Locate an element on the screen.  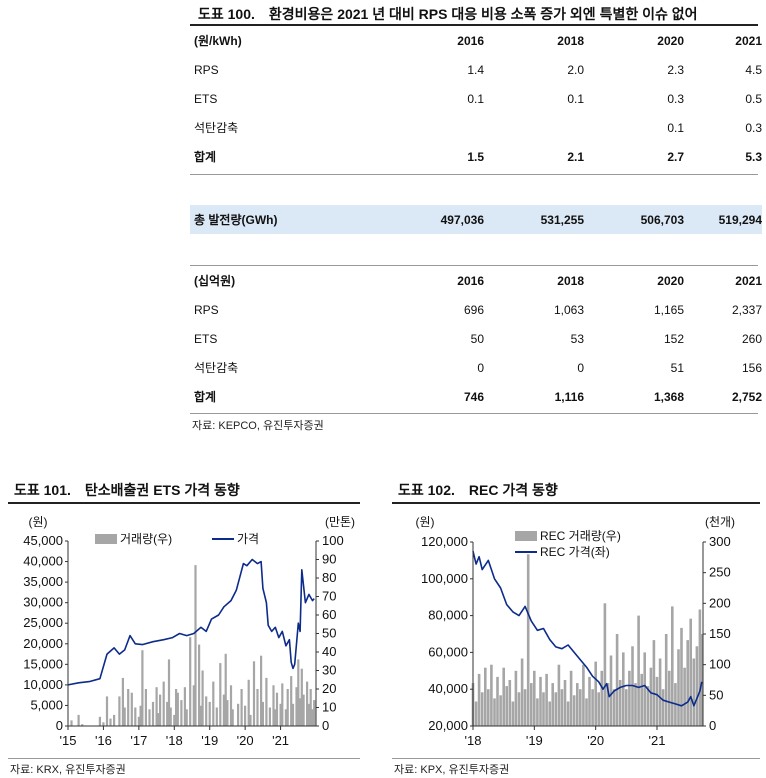
fig101-number: 도표 101. is located at coordinates (42, 490).